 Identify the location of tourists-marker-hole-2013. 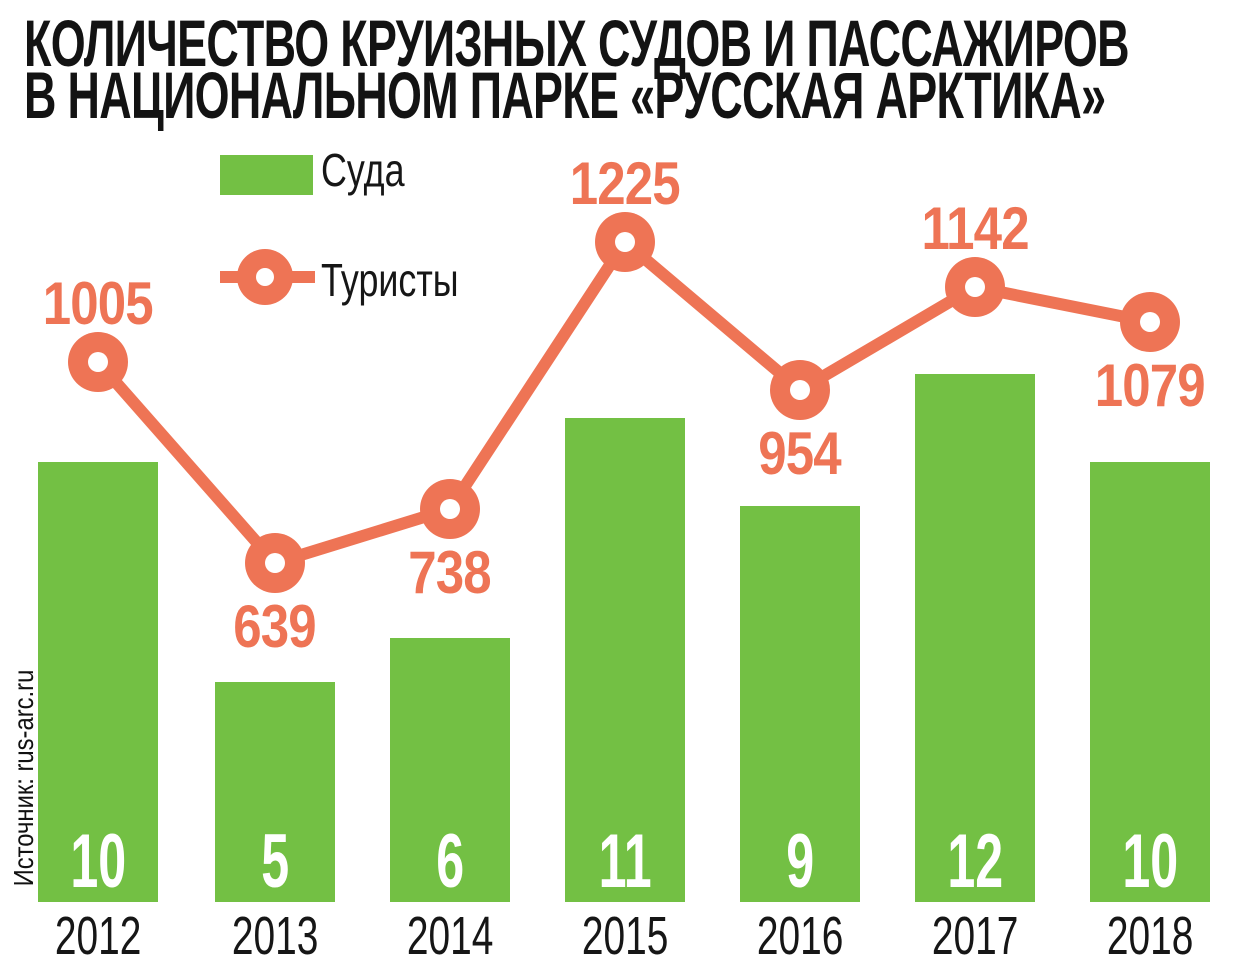
(275, 563).